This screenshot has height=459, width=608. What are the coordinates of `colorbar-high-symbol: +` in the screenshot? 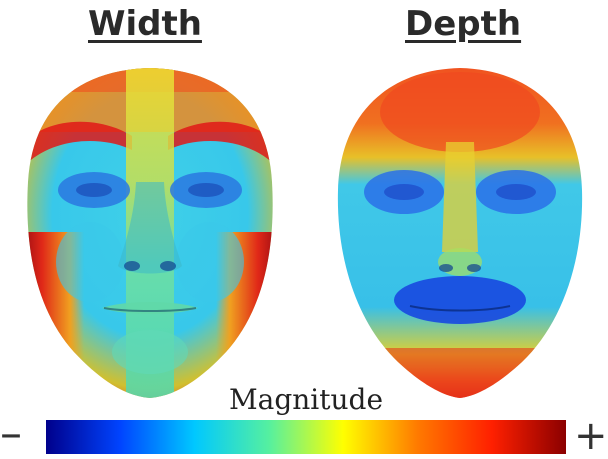 It's located at (591, 436).